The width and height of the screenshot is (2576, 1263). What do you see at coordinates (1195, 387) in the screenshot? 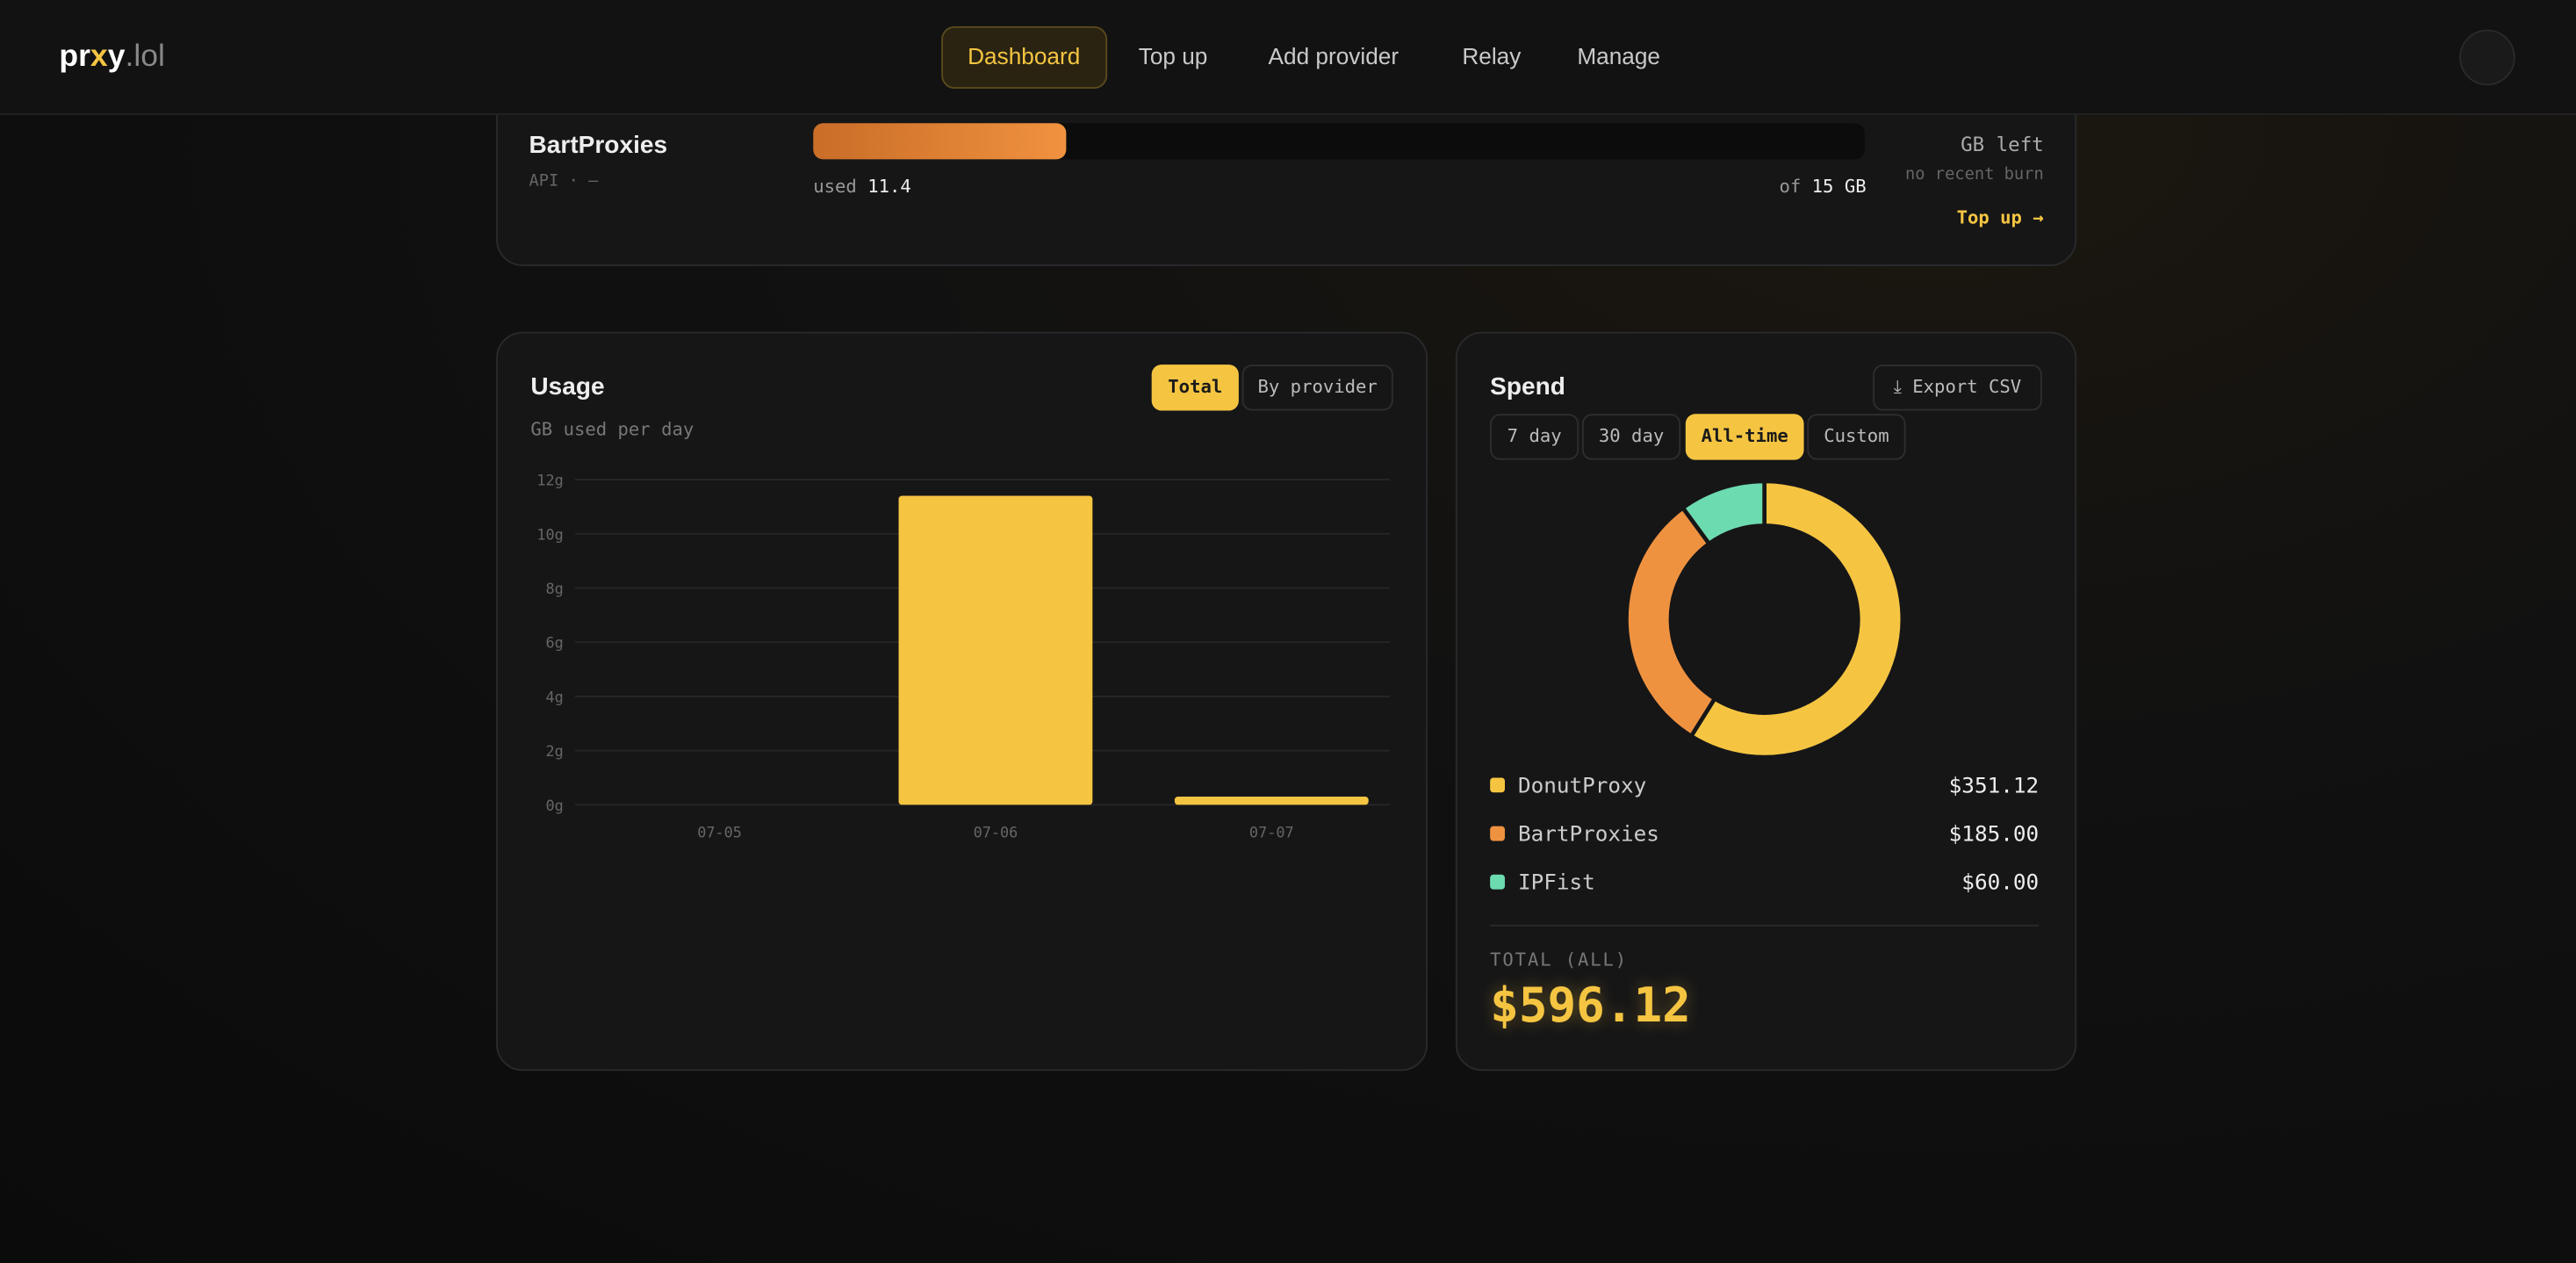
I see `tab: Total` at bounding box center [1195, 387].